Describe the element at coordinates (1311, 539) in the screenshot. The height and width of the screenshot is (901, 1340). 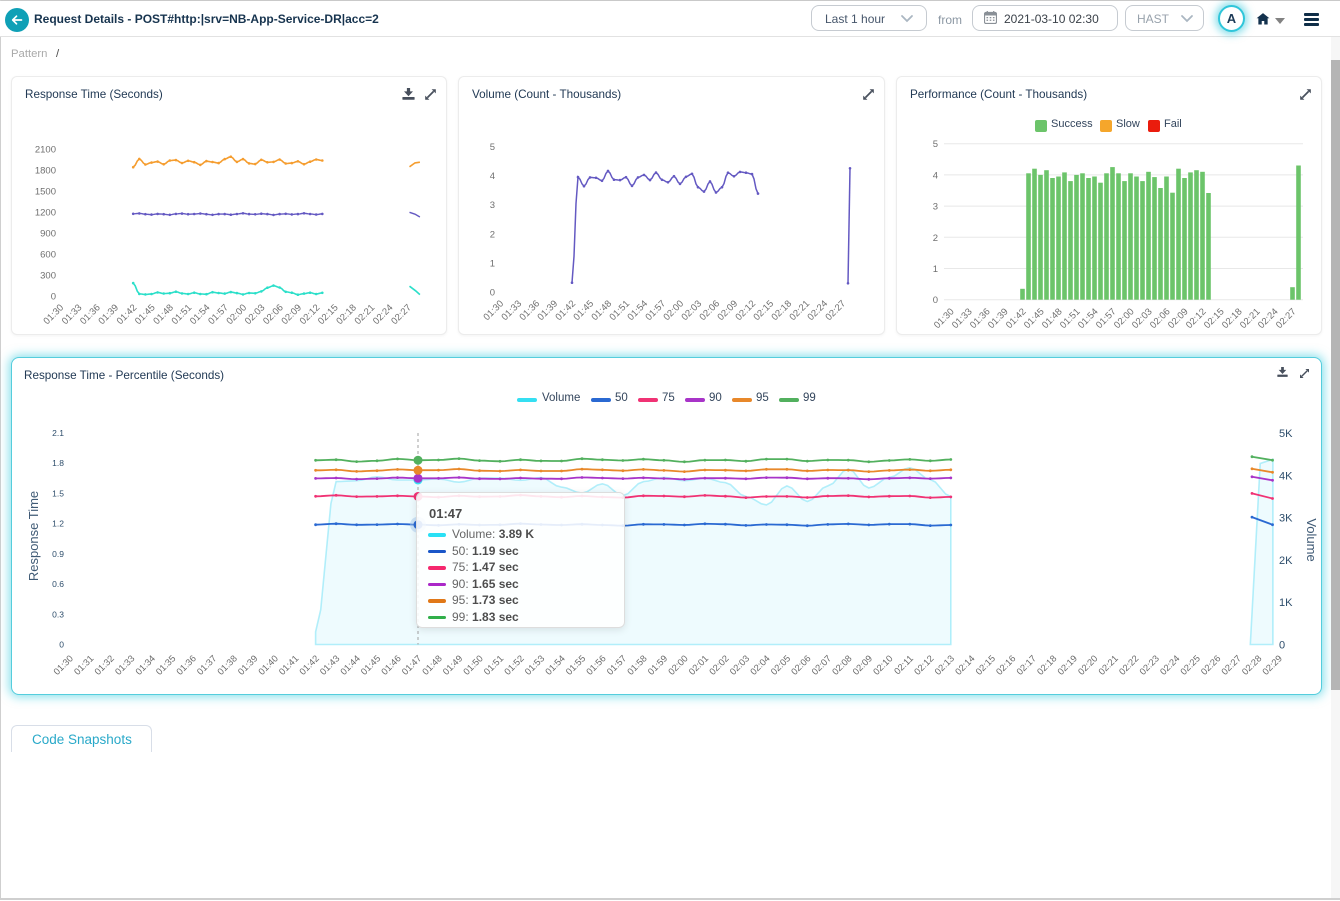
I see `svg-text: Volume` at that location.